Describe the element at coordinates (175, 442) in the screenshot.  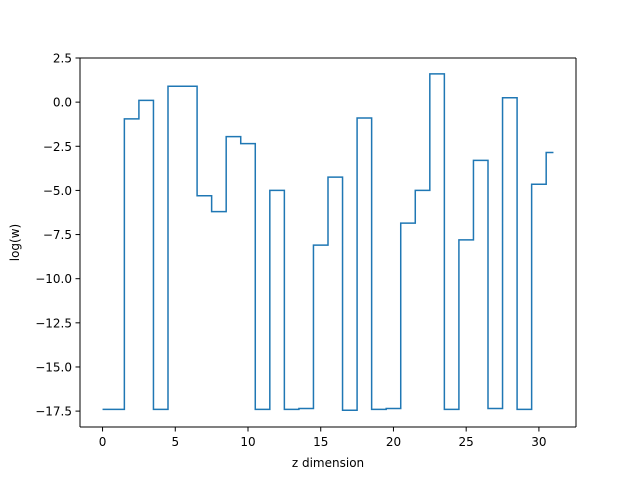
I see `x-tick-label: 5` at that location.